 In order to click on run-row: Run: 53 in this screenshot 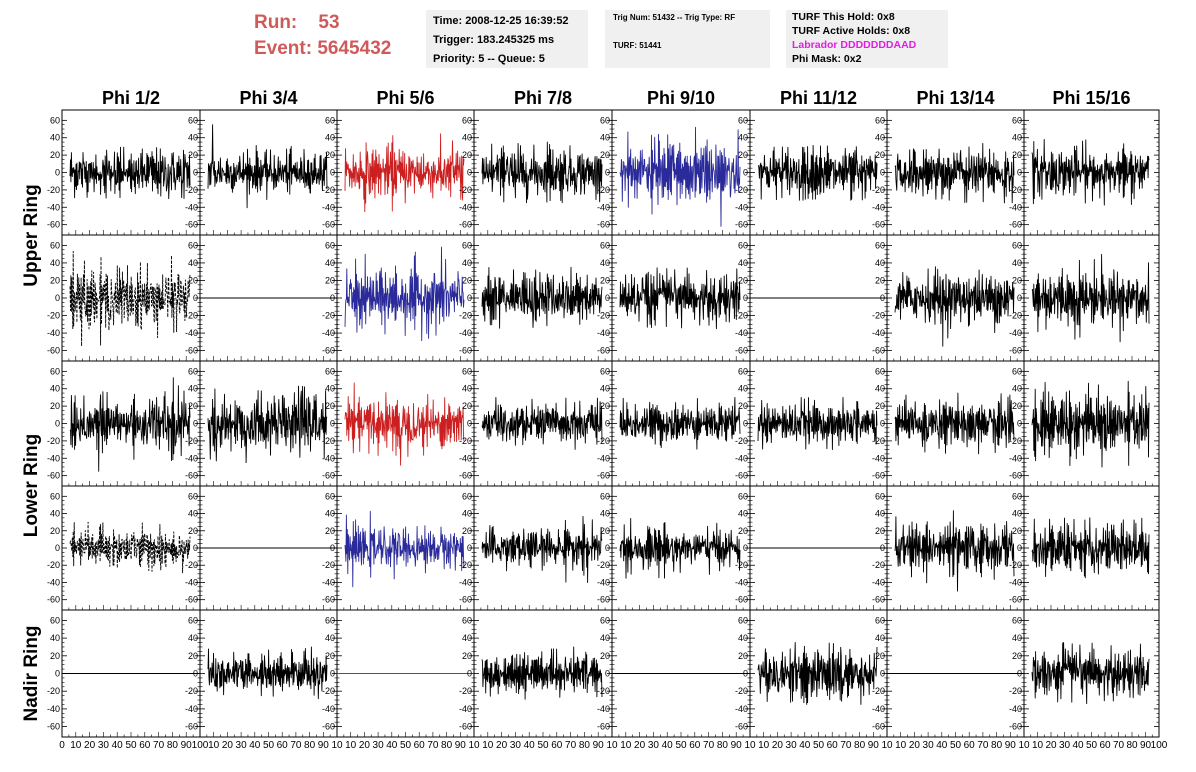, I will do `click(322, 23)`.